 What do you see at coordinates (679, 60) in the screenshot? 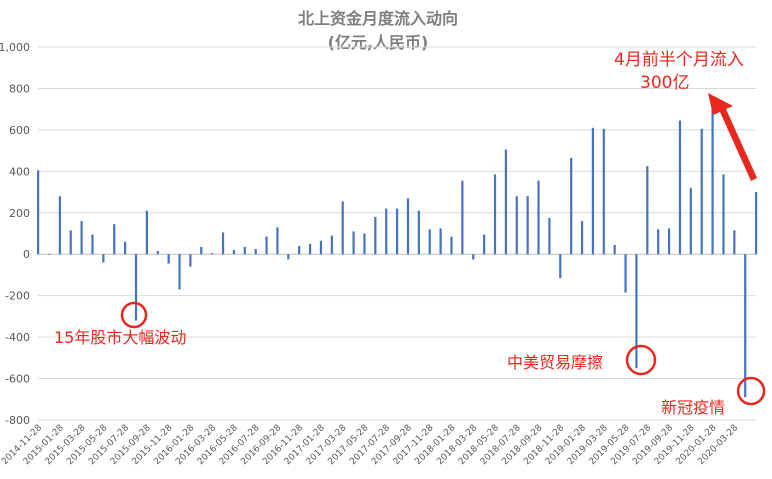
I see `april-label-line1: 4月前半个月流入` at bounding box center [679, 60].